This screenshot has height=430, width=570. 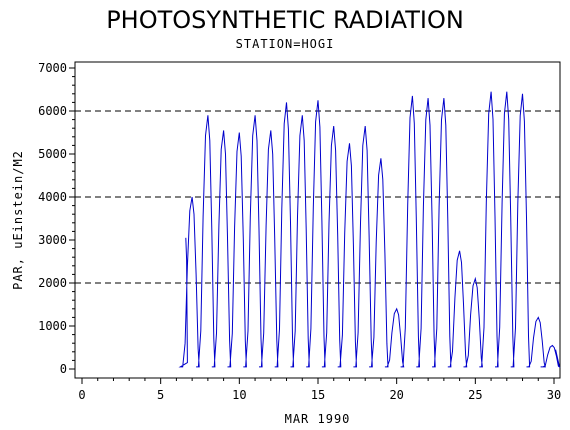 I want to click on y-tick-label: 0, so click(x=63, y=369).